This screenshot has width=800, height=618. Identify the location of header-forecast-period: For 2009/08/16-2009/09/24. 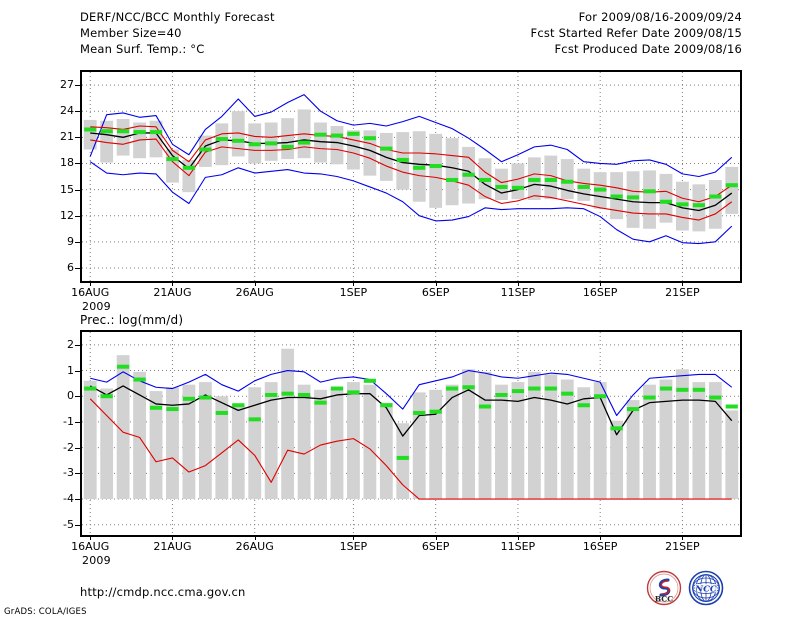
(660, 17).